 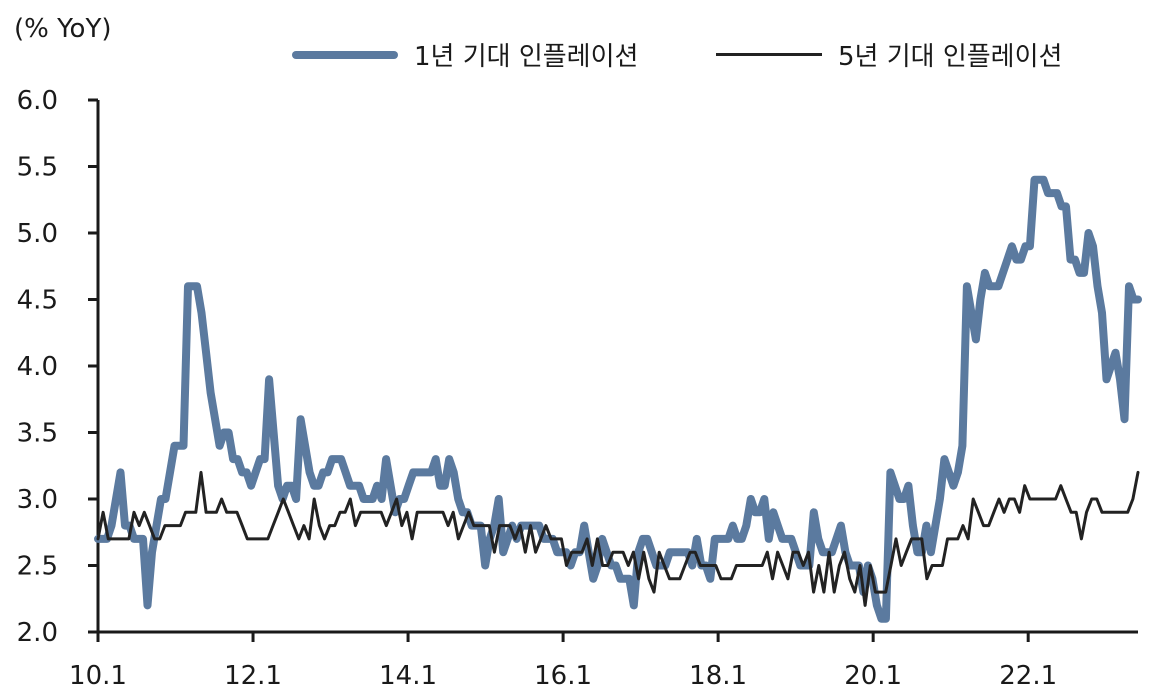 I want to click on y-tick-label: 4.0, so click(x=37, y=367).